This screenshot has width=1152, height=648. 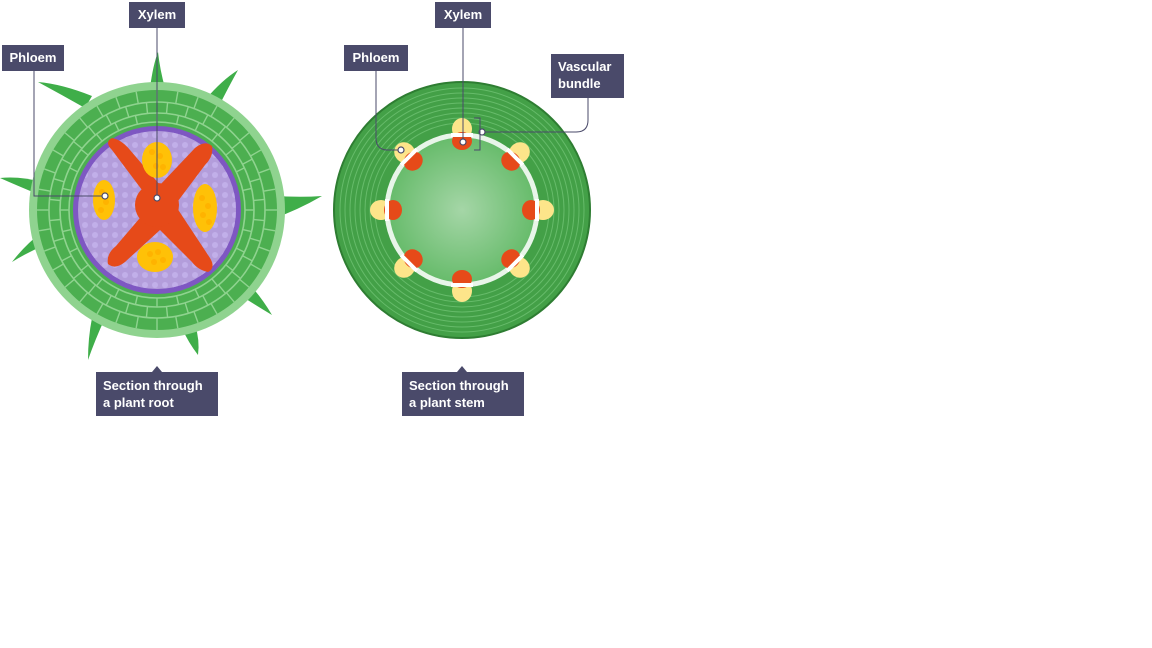 What do you see at coordinates (463, 142) in the screenshot?
I see `stem-xylem-dot` at bounding box center [463, 142].